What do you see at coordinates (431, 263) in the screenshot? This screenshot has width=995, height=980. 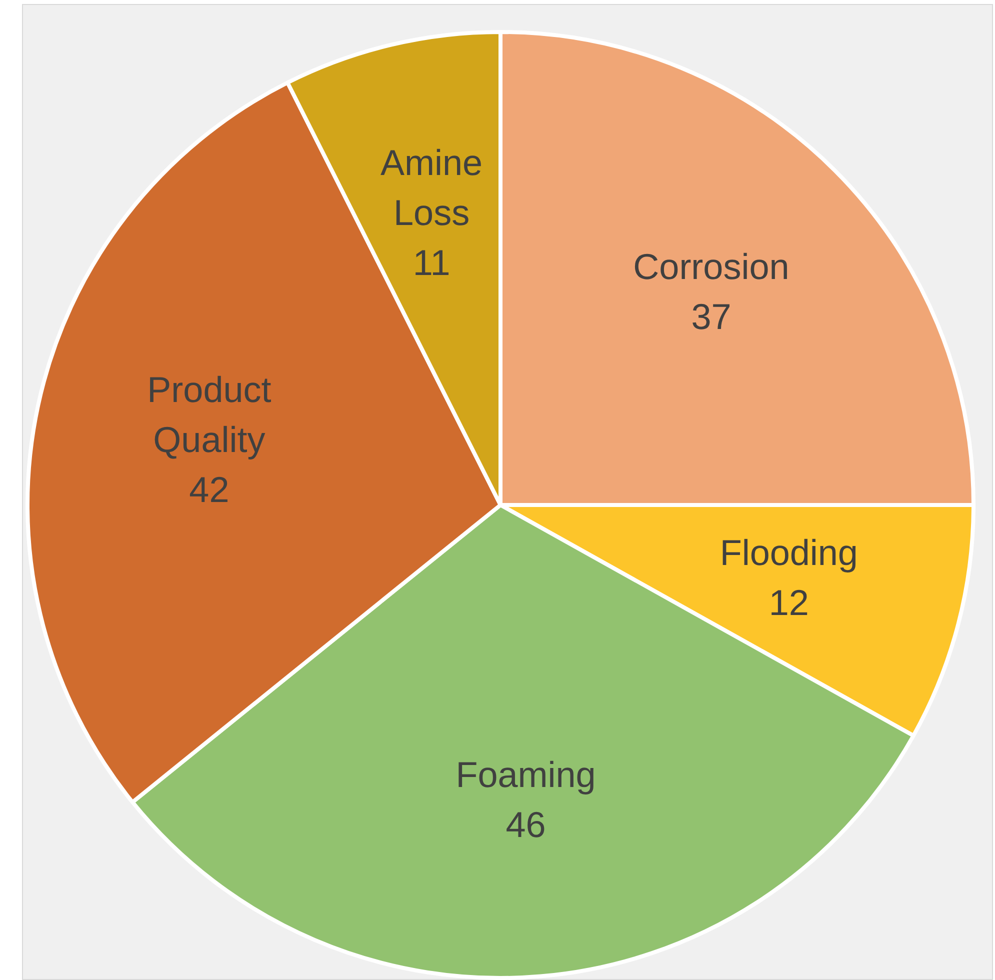 I see `data-label: 11` at bounding box center [431, 263].